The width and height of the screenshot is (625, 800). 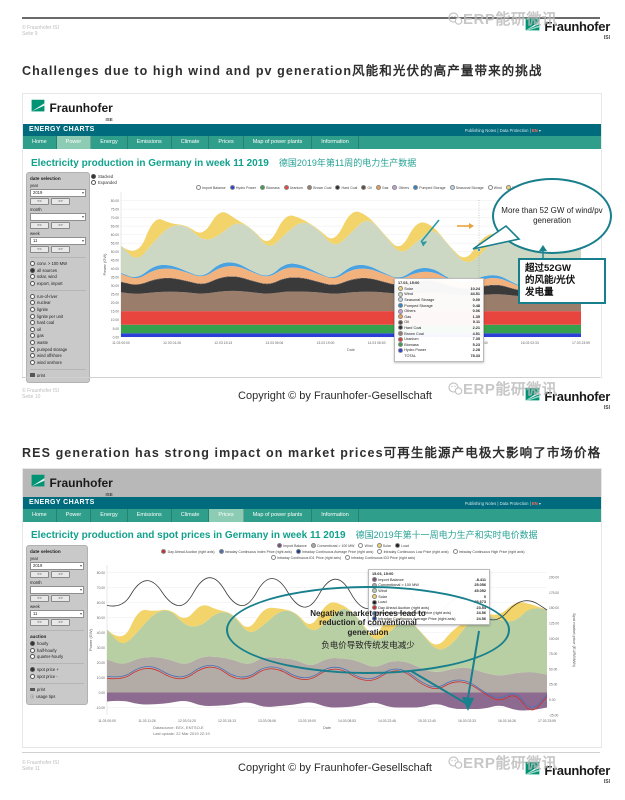 I want to click on auction-radio: half-hourly, so click(x=57, y=650).